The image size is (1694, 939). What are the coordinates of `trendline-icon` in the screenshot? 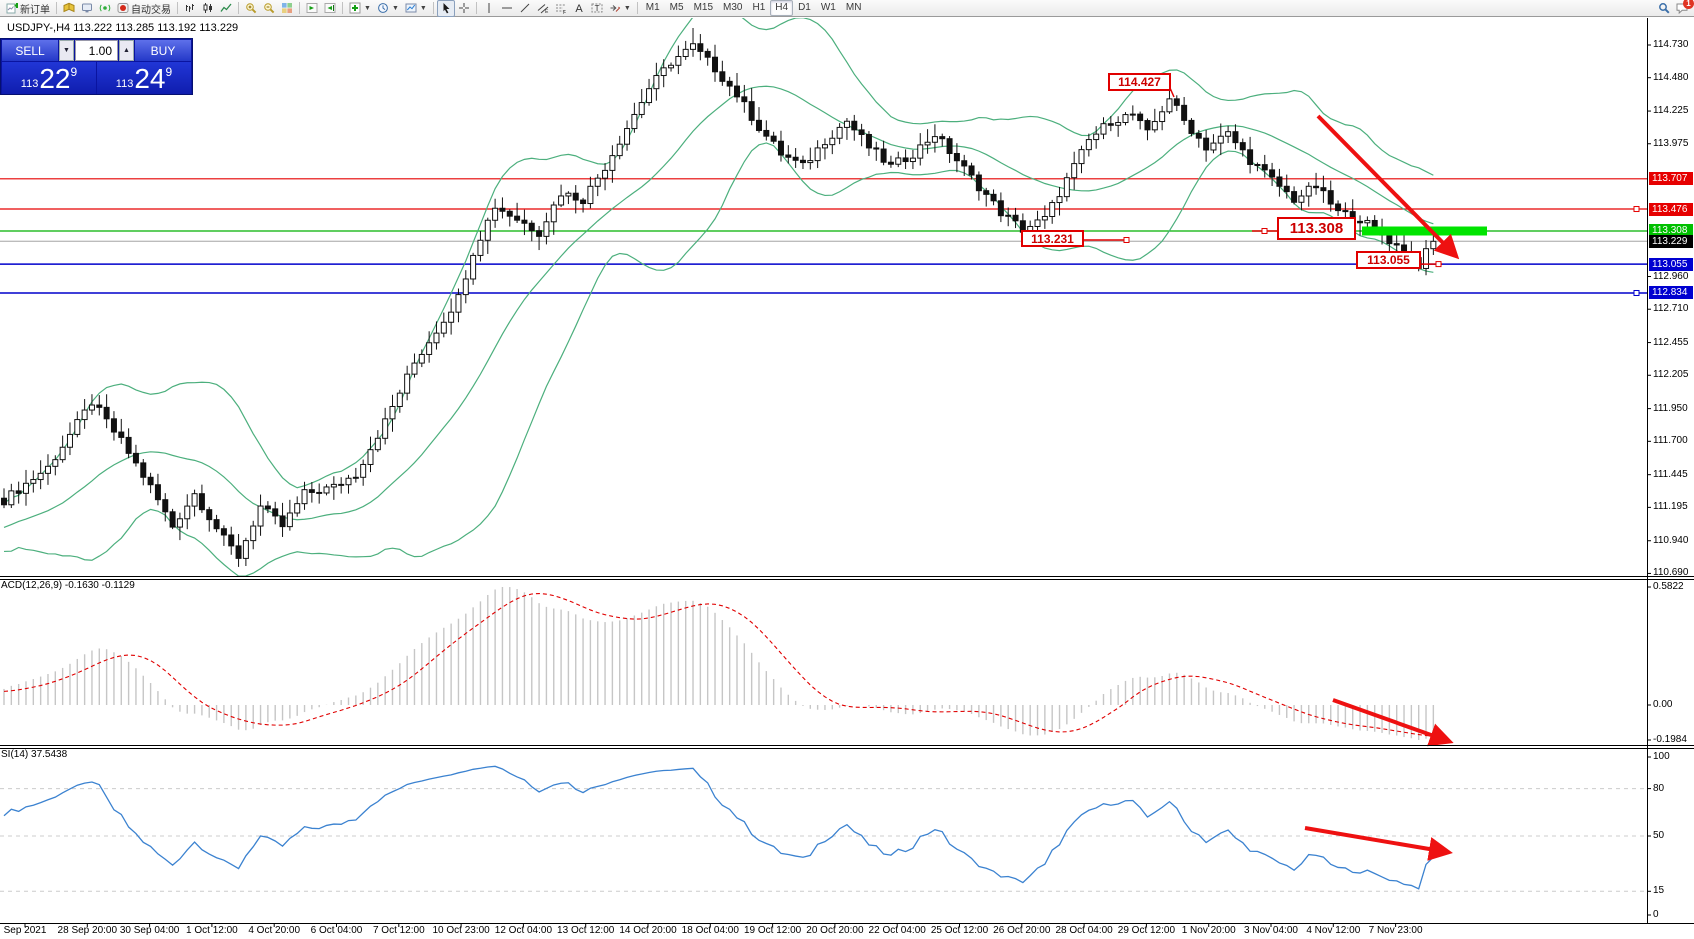 It's located at (525, 8).